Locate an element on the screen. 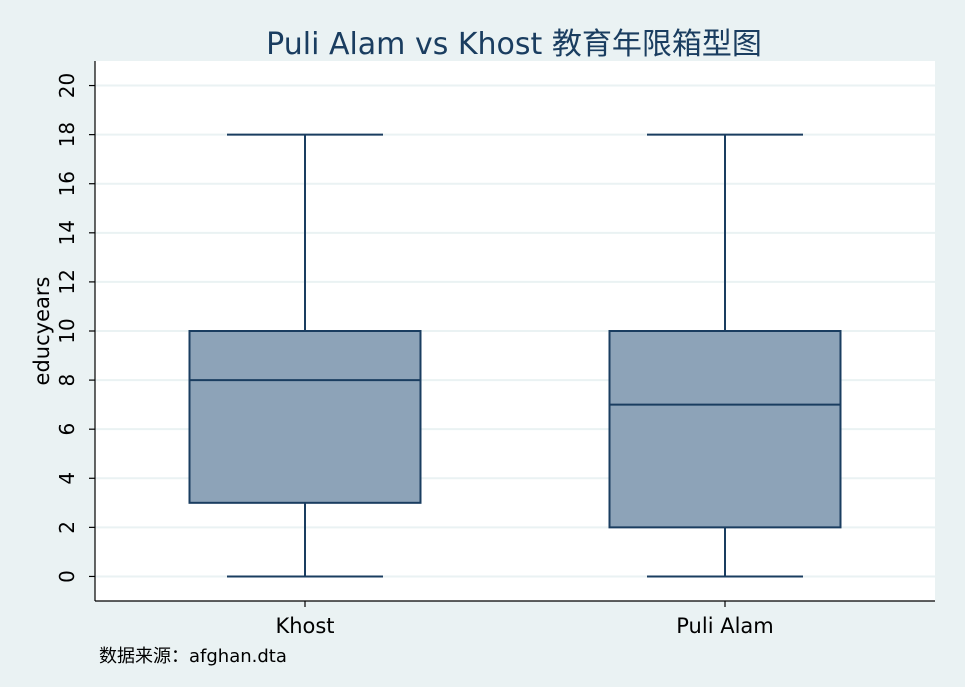 This screenshot has width=965, height=687. x-tick-labels: Khost Puli Alam is located at coordinates (524, 619).